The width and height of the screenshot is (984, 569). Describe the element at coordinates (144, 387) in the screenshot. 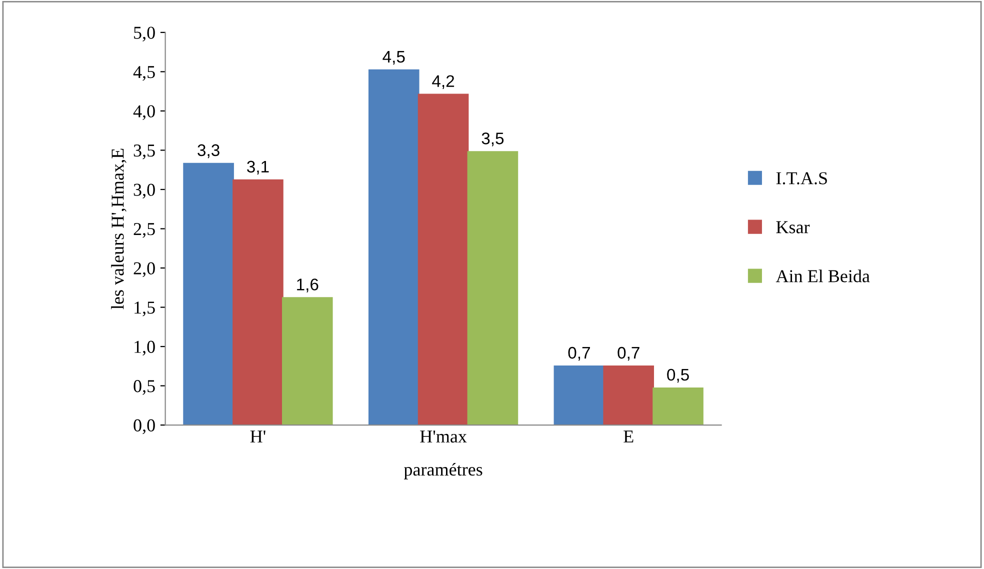

I see `y-tick-label: 0,5` at that location.